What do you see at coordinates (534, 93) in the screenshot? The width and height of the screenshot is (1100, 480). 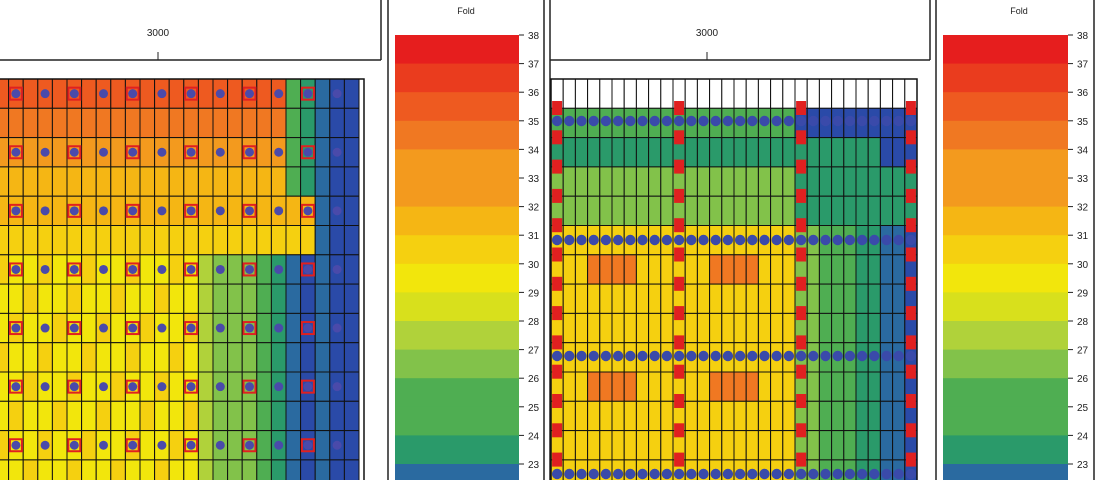 I see `left-colorbar-tick-label: 36` at bounding box center [534, 93].